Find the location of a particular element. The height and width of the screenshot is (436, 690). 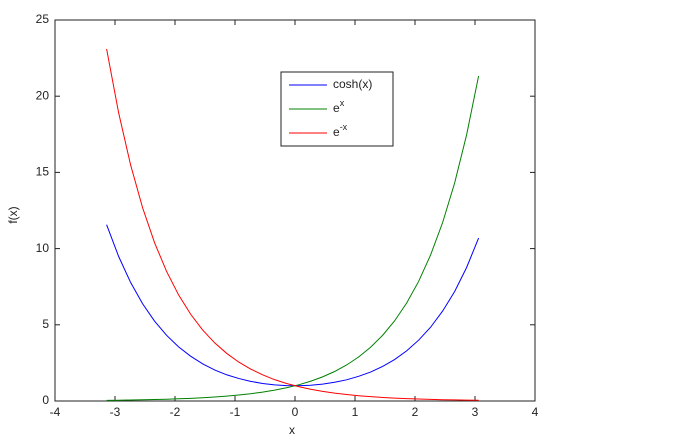

x-tick-label: 2 is located at coordinates (415, 412).